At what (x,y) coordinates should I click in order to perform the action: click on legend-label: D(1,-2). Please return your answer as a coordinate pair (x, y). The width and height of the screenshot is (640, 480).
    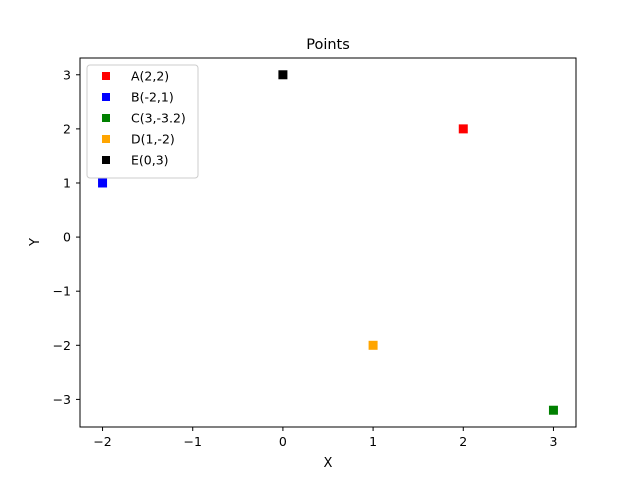
    Looking at the image, I should click on (153, 139).